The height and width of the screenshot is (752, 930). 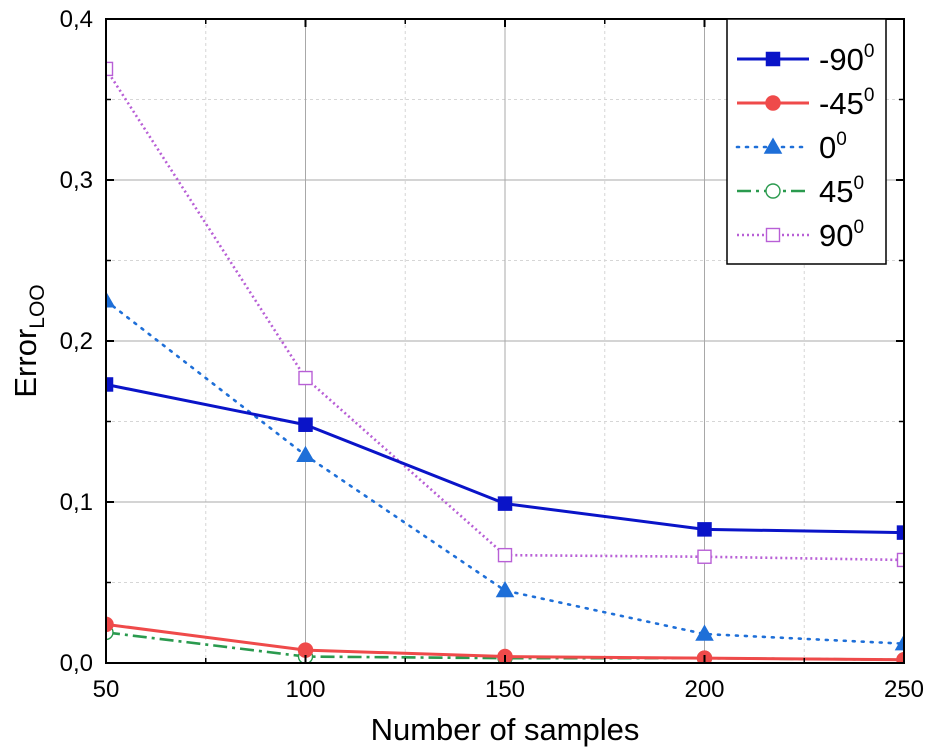 I want to click on y-axis-title-main: Error, so click(x=25, y=363).